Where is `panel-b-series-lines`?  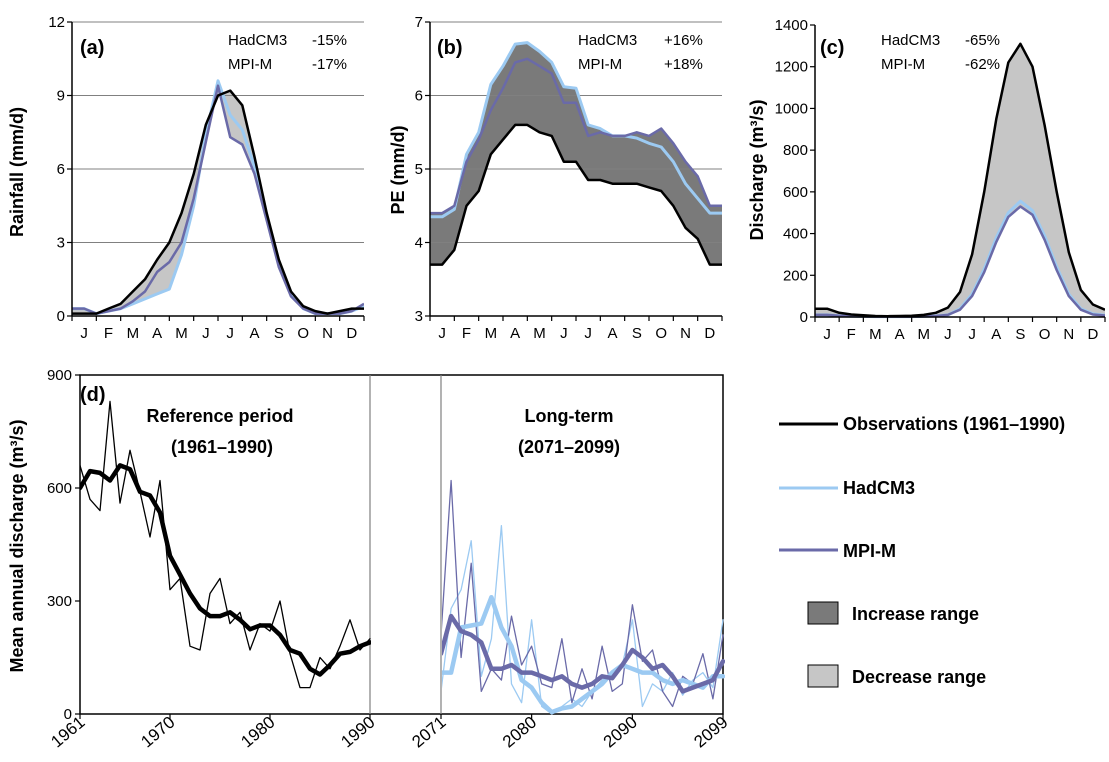 panel-b-series-lines is located at coordinates (576, 153).